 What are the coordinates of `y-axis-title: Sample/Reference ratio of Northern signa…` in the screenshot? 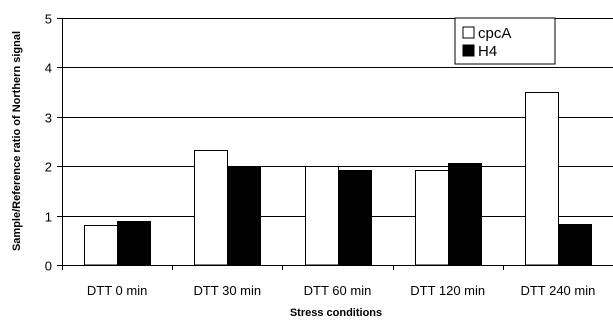 It's located at (17, 141).